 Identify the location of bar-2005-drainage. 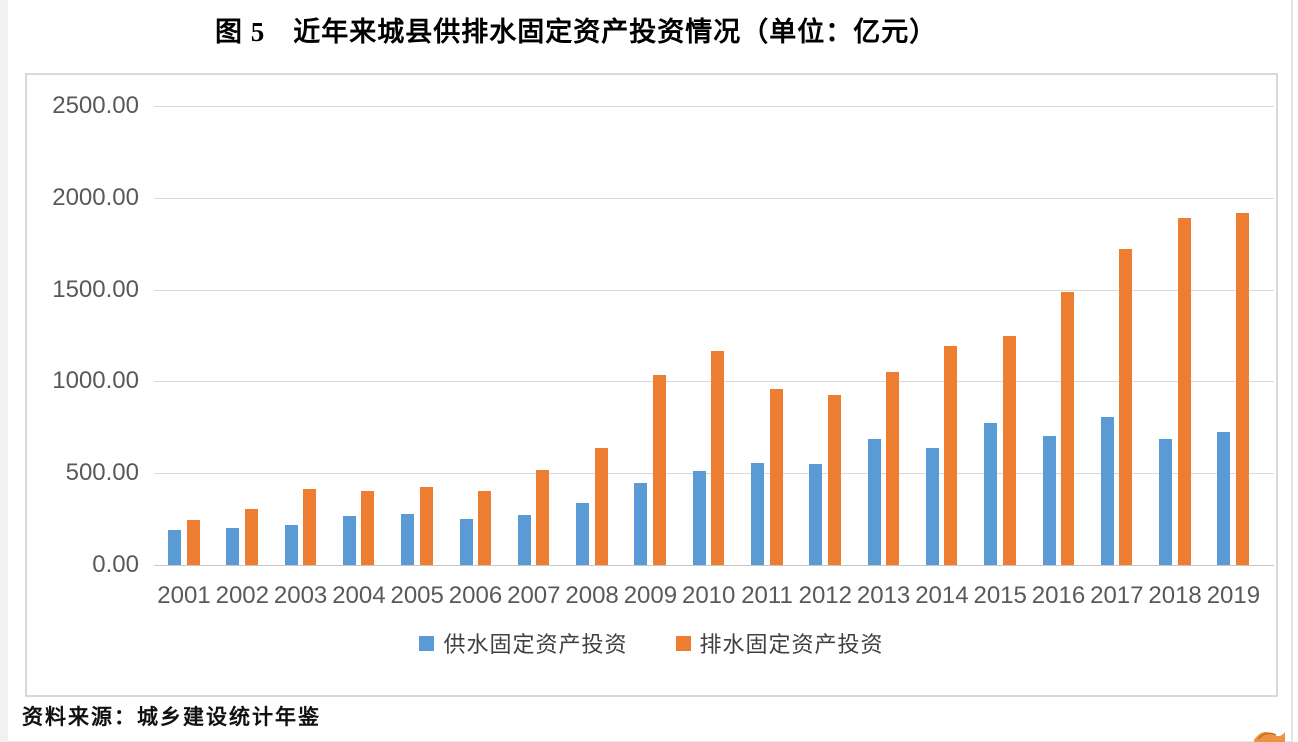
(426, 526).